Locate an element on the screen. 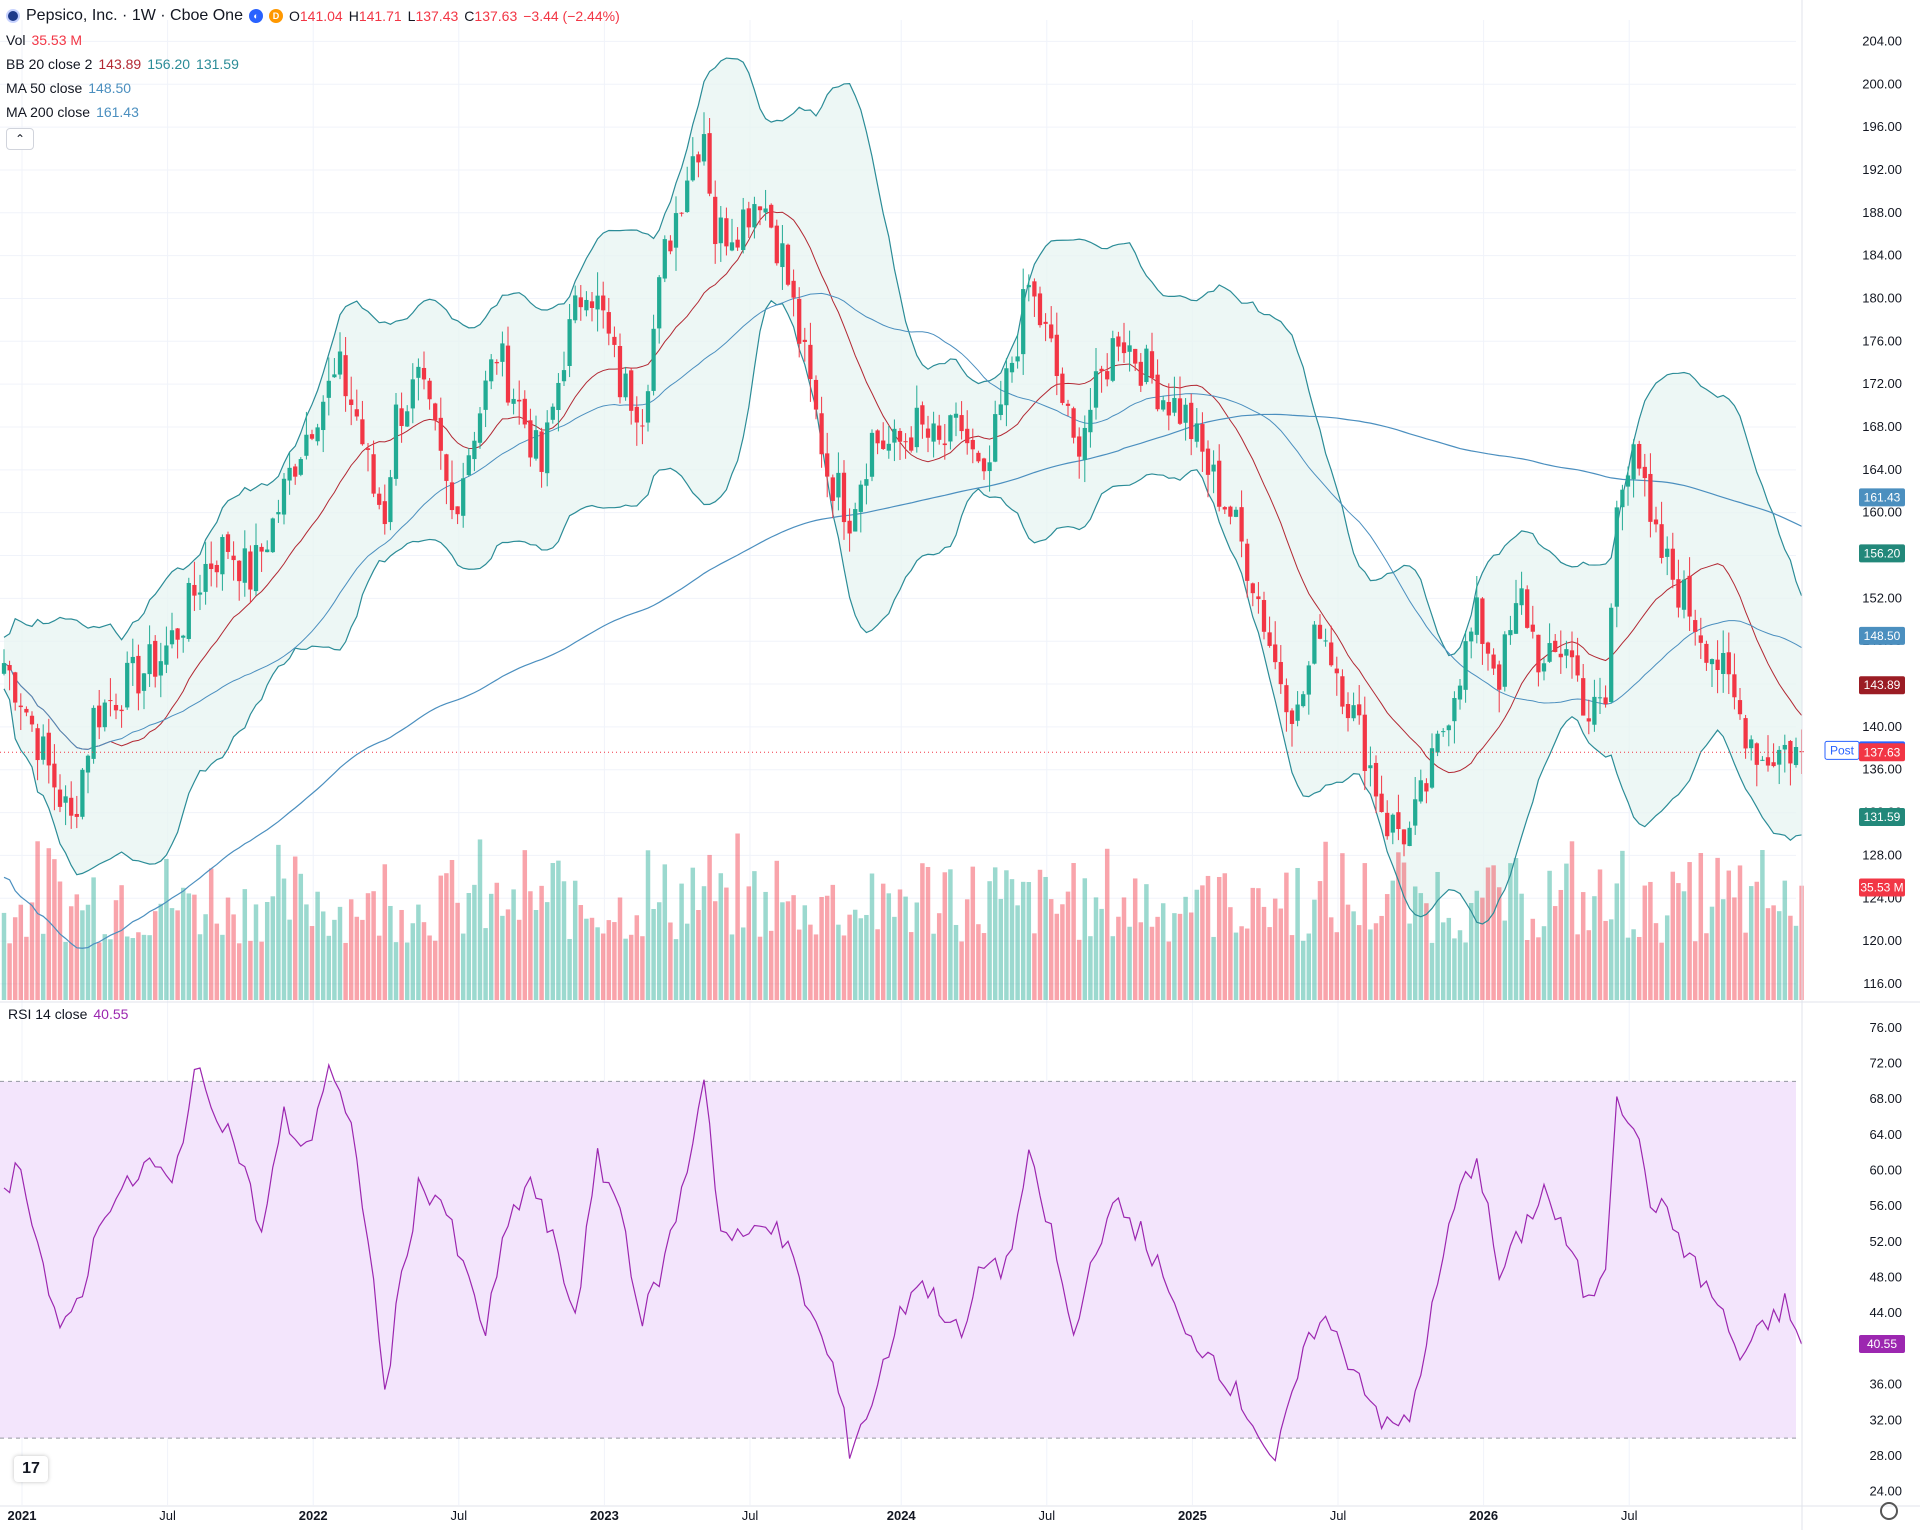 The width and height of the screenshot is (1920, 1530). collapse-legend-button: ⌃ is located at coordinates (20, 139).